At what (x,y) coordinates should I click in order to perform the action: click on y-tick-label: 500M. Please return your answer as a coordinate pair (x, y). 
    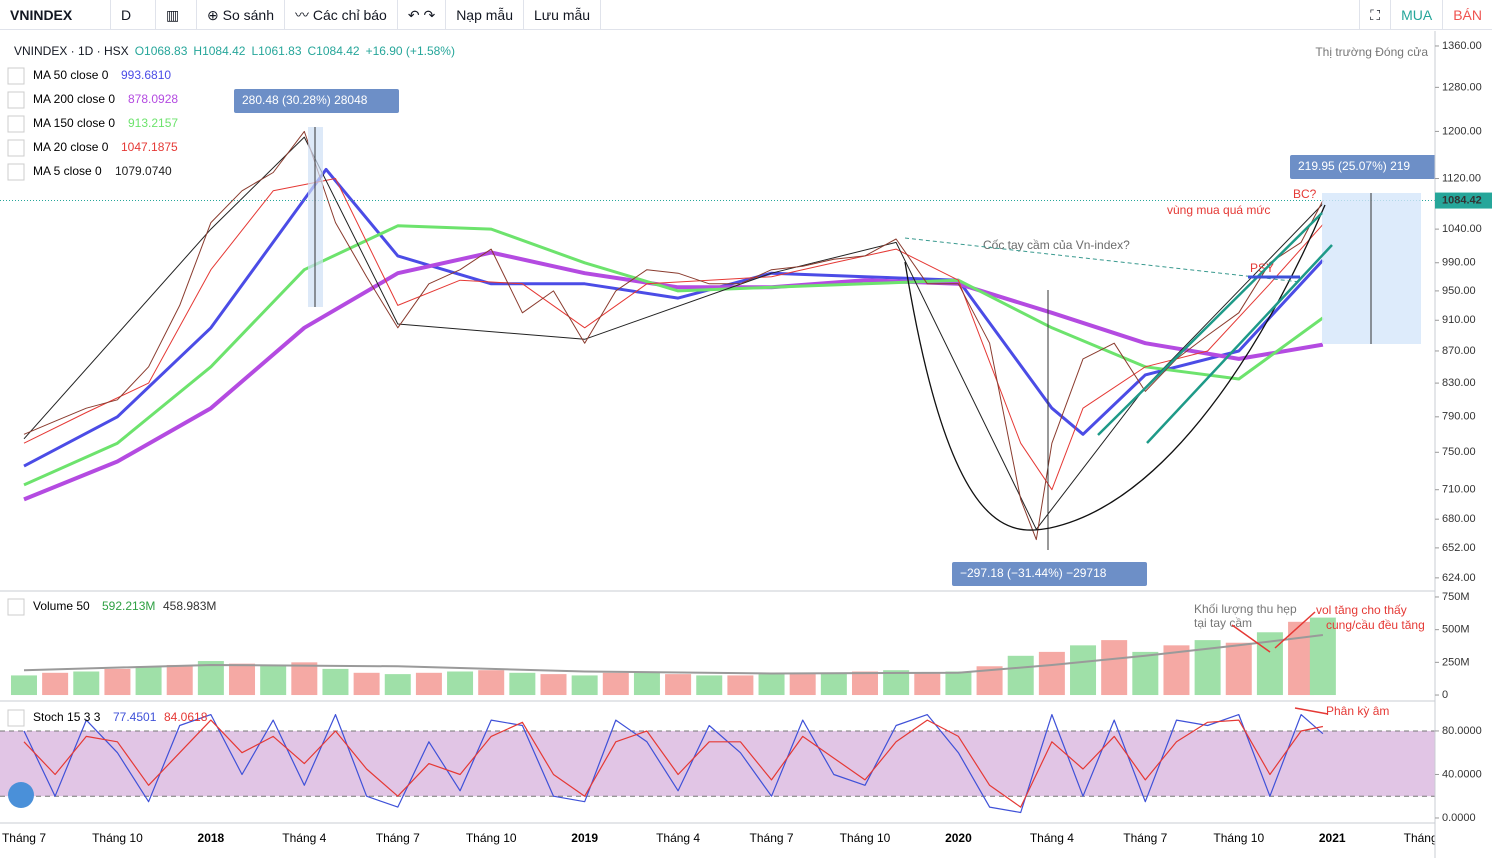
    Looking at the image, I should click on (1456, 630).